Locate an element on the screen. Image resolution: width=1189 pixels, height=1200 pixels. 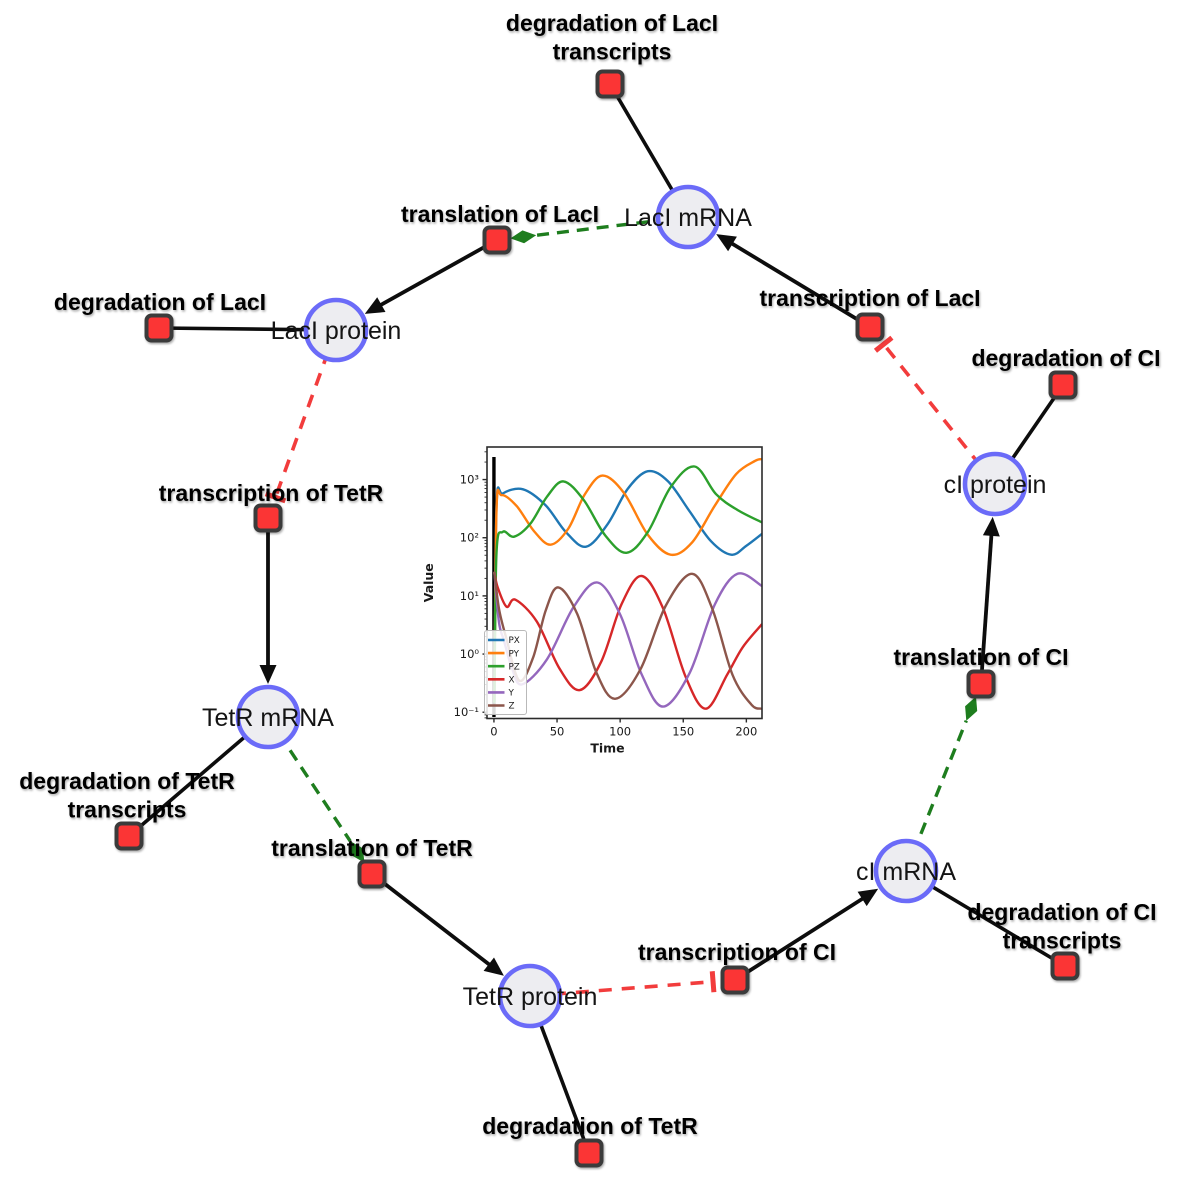
reaction-label-transcription-of-ci: transcription of CI is located at coordinates (737, 952).